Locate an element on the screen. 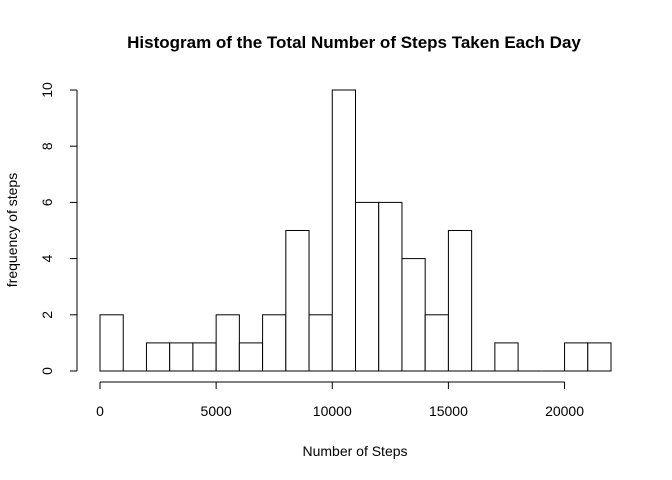  x-axis-label: Number of Steps is located at coordinates (354, 451).